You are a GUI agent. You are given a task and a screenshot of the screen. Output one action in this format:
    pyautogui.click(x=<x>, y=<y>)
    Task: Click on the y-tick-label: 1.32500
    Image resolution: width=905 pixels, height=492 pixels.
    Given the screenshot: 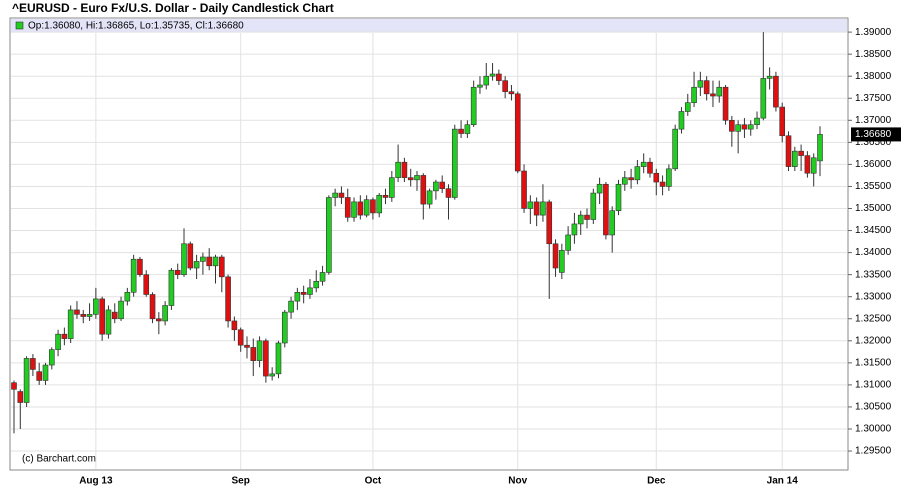 What is the action you would take?
    pyautogui.click(x=873, y=318)
    